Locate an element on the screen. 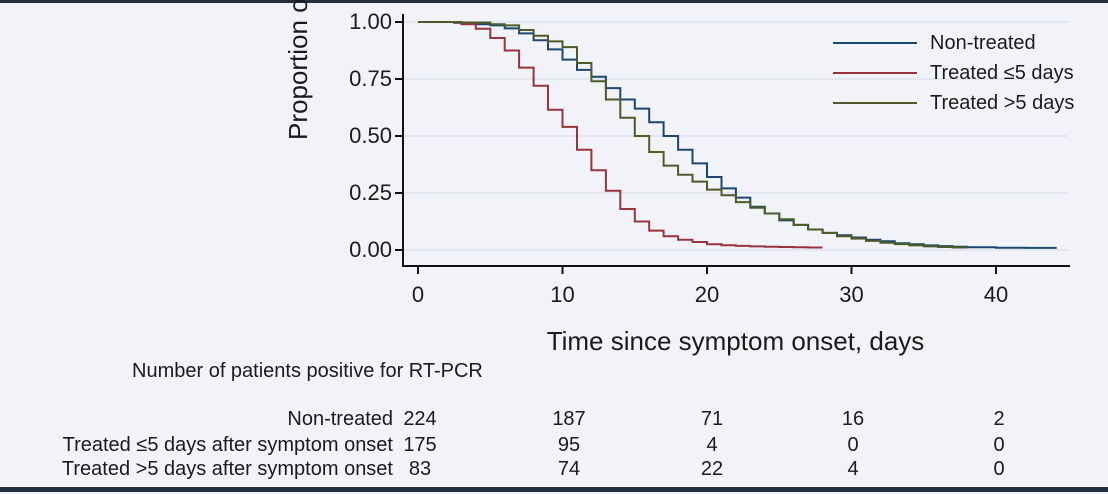 Image resolution: width=1108 pixels, height=494 pixels. x-tick-label: 0 is located at coordinates (418, 294).